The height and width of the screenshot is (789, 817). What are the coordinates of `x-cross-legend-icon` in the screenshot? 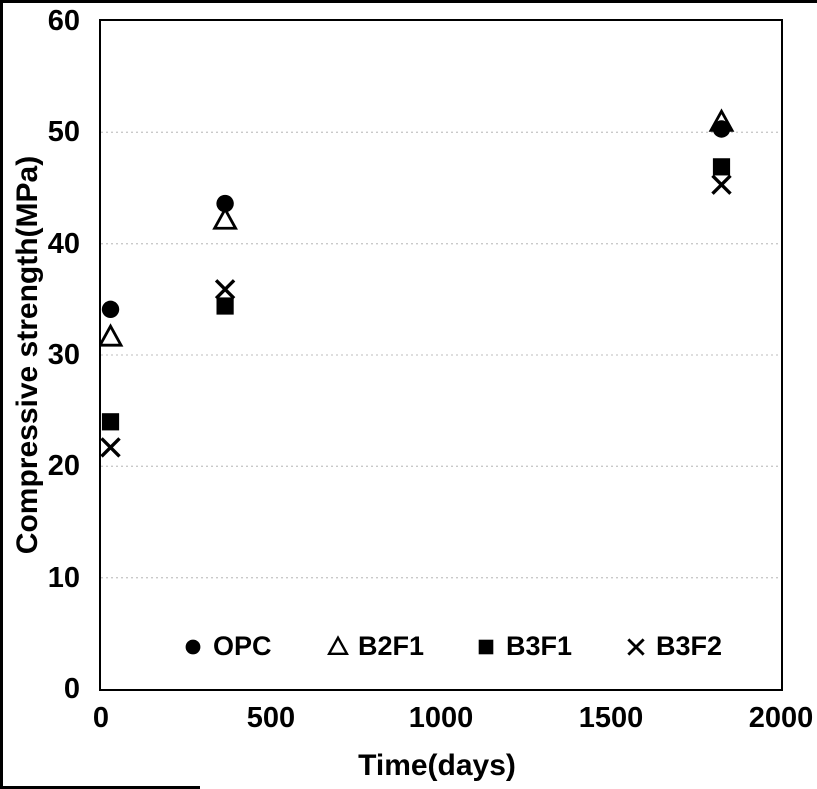 It's located at (636, 647).